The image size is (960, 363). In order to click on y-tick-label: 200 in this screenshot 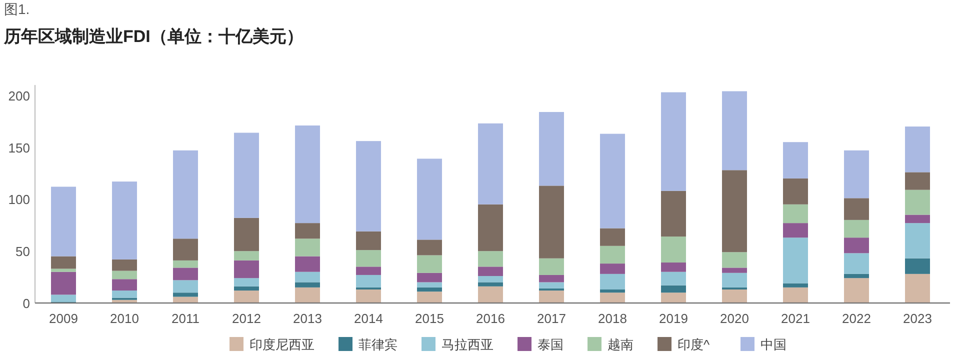, I will do `click(19, 96)`.